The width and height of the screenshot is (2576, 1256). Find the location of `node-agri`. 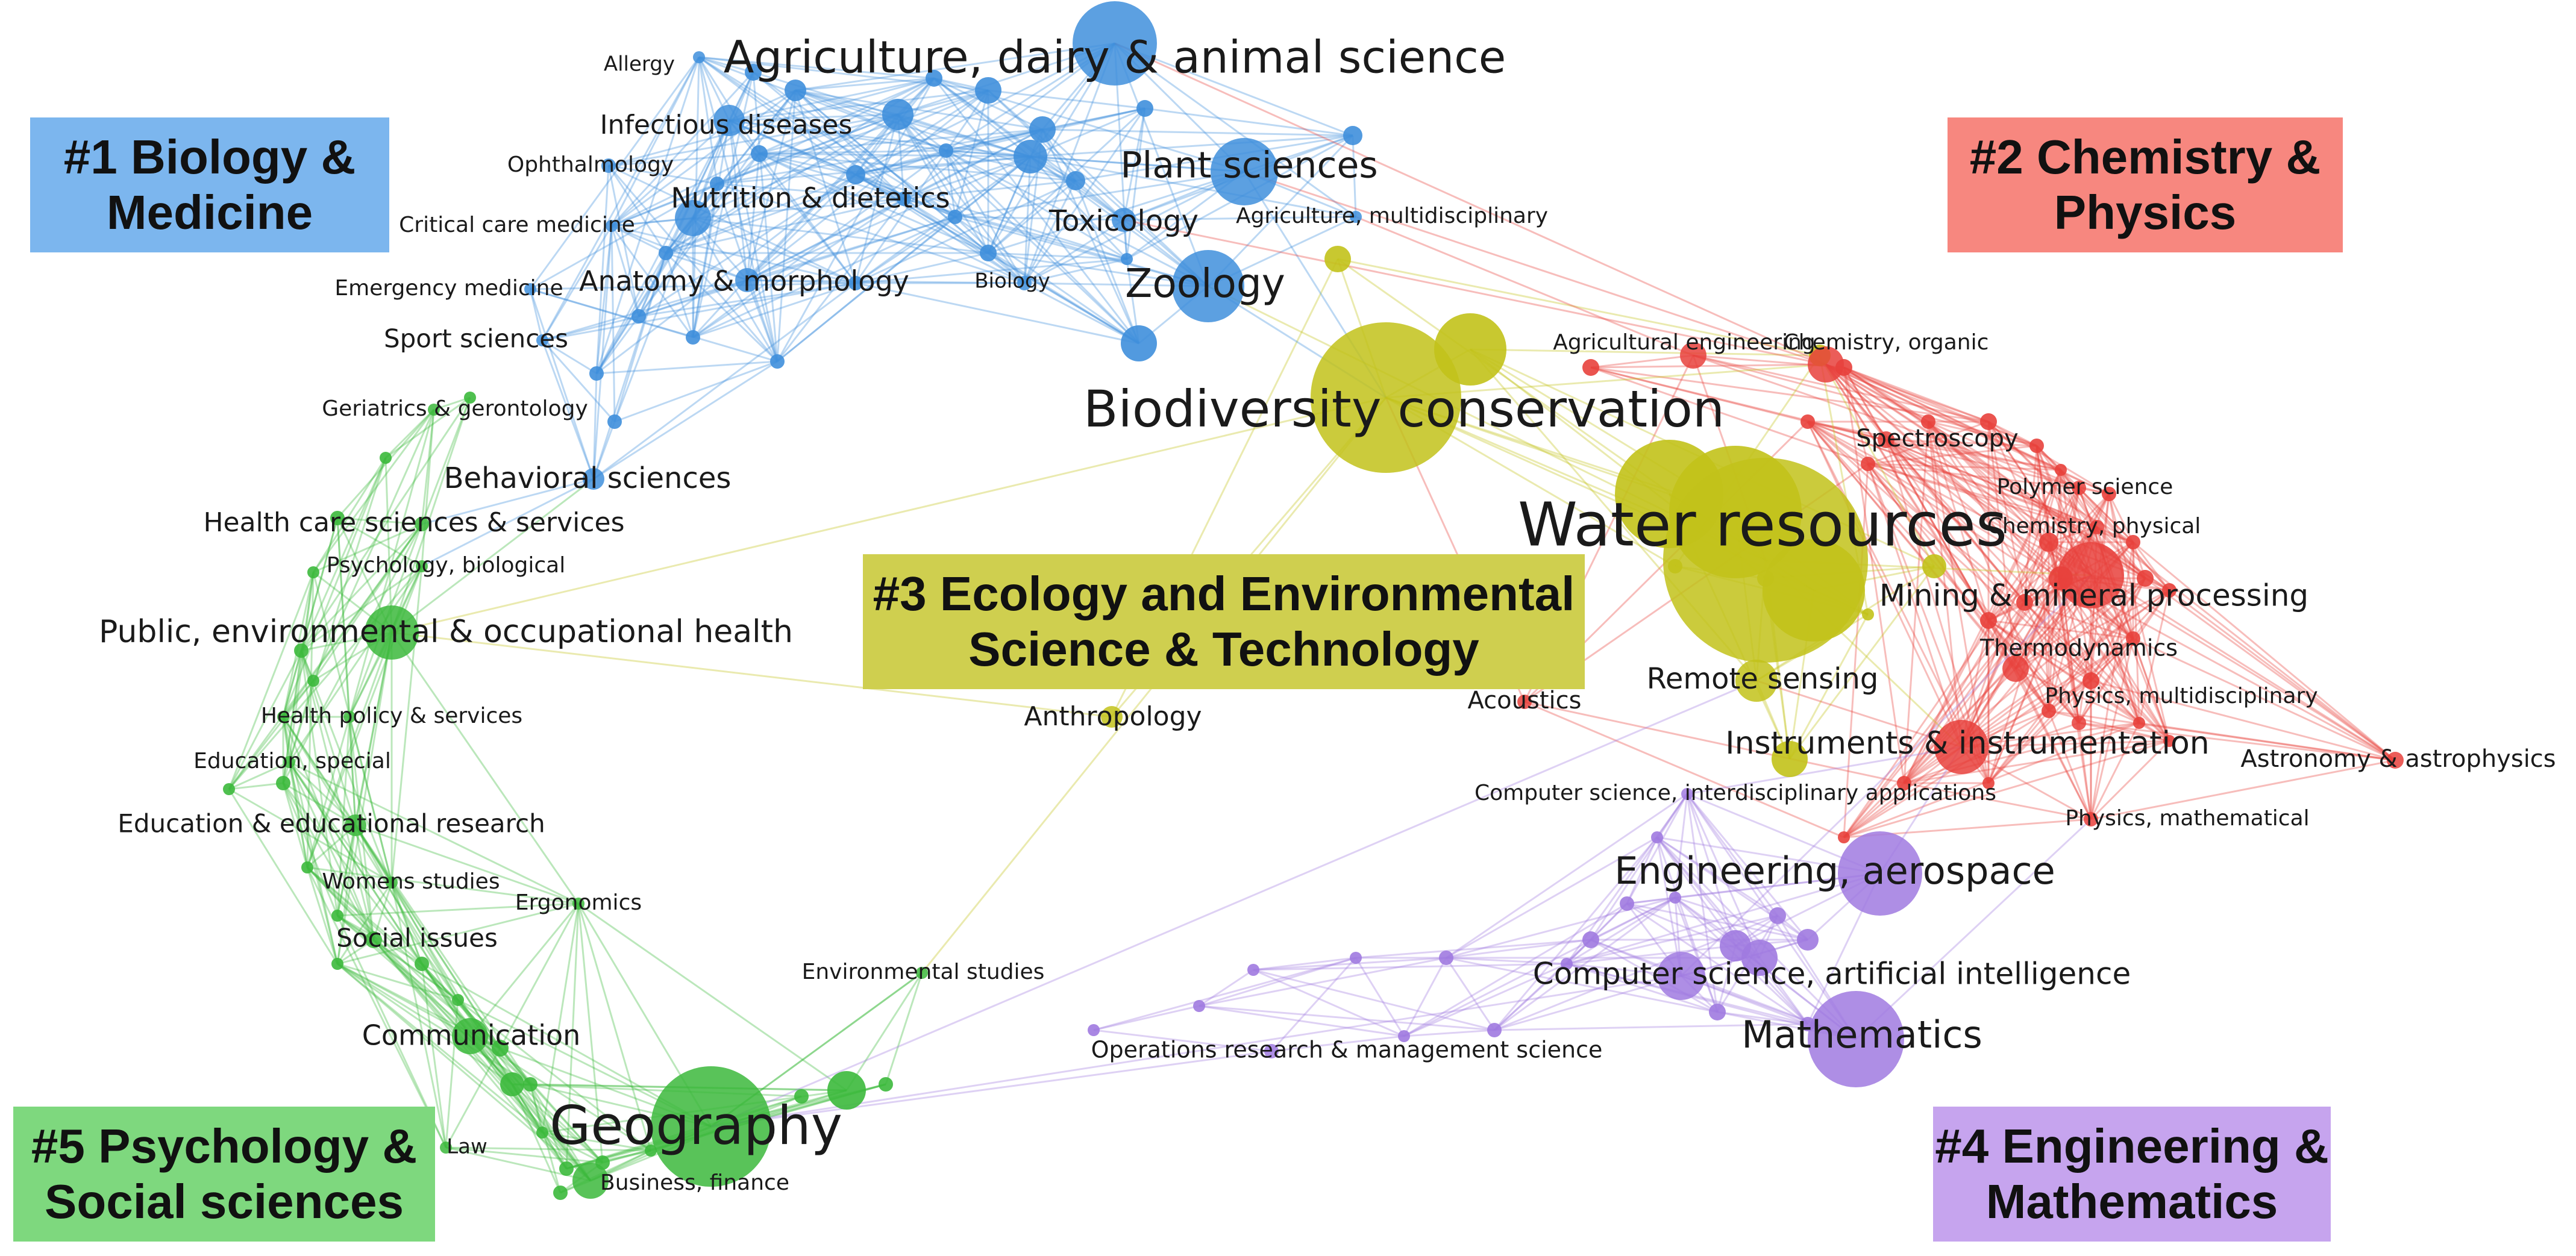

node-agri is located at coordinates (1115, 43).